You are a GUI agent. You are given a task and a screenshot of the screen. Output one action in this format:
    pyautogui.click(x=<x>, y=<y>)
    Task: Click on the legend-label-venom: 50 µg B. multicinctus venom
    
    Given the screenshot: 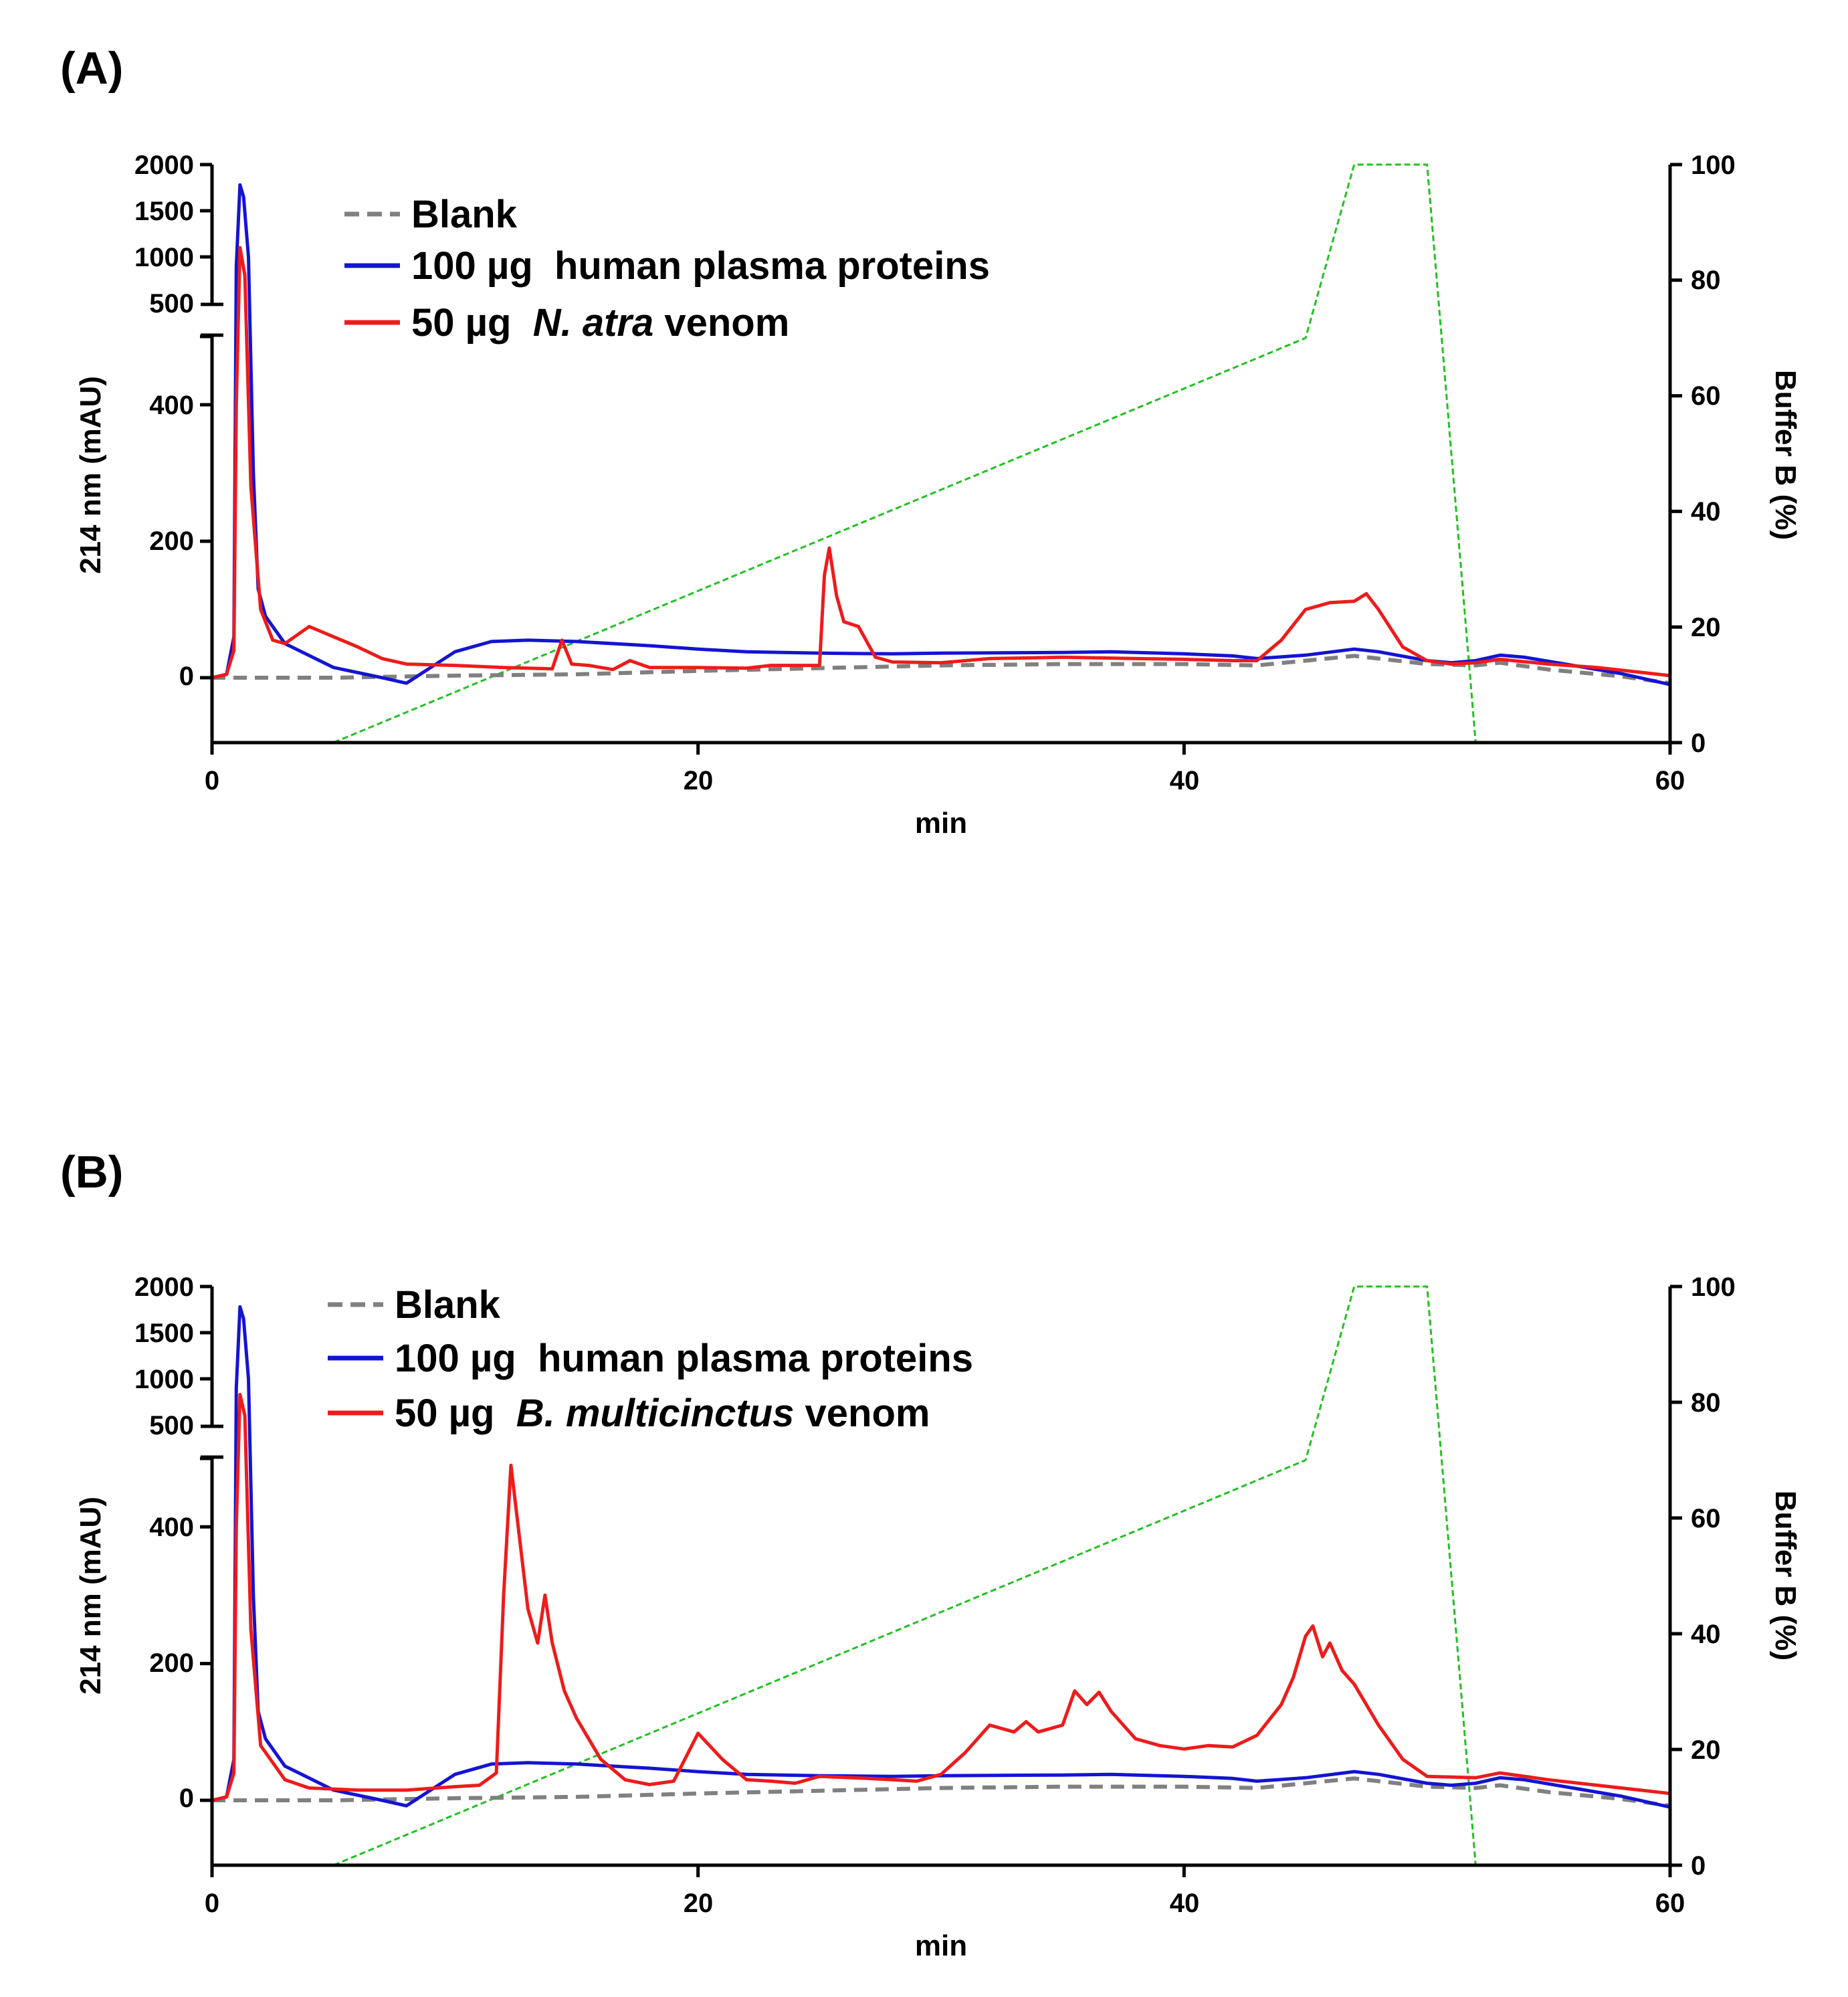 What is the action you would take?
    pyautogui.click(x=662, y=1414)
    